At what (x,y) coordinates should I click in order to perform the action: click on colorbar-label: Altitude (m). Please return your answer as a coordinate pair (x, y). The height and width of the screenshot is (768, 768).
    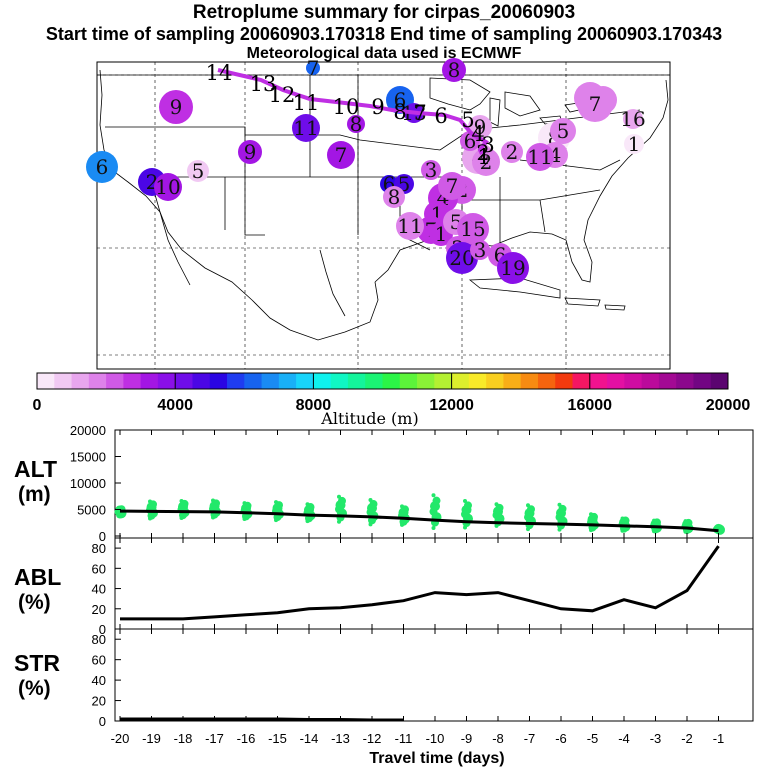
    Looking at the image, I should click on (369, 418).